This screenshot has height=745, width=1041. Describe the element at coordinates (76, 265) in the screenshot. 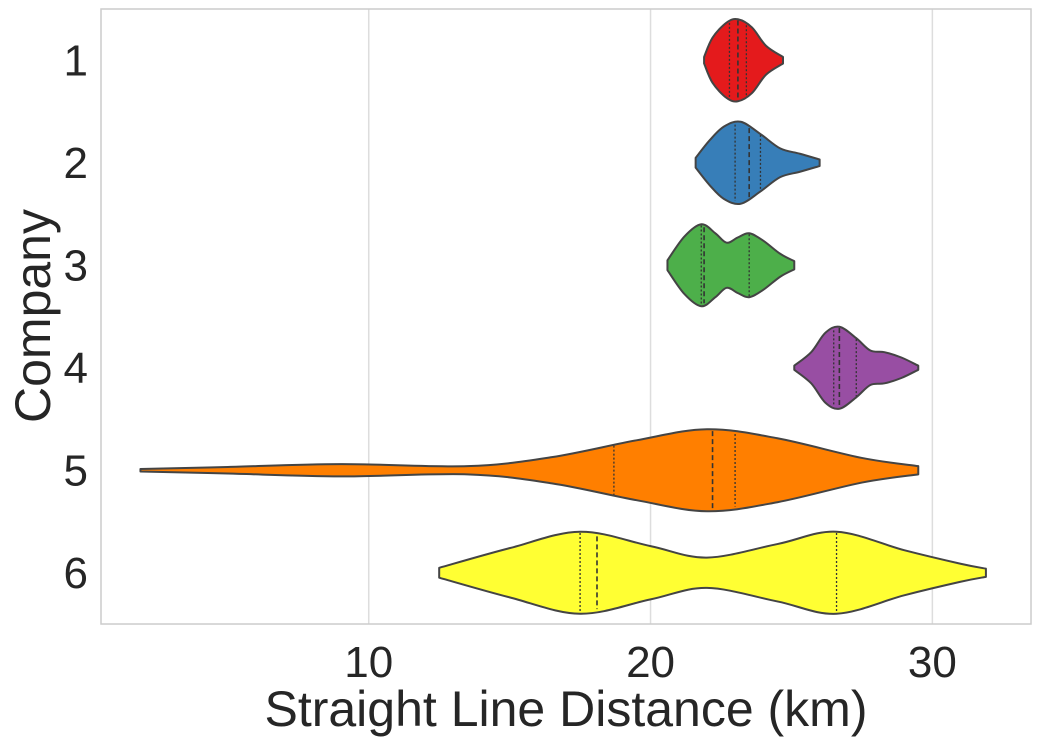

I see `y-tick-label: 3` at that location.